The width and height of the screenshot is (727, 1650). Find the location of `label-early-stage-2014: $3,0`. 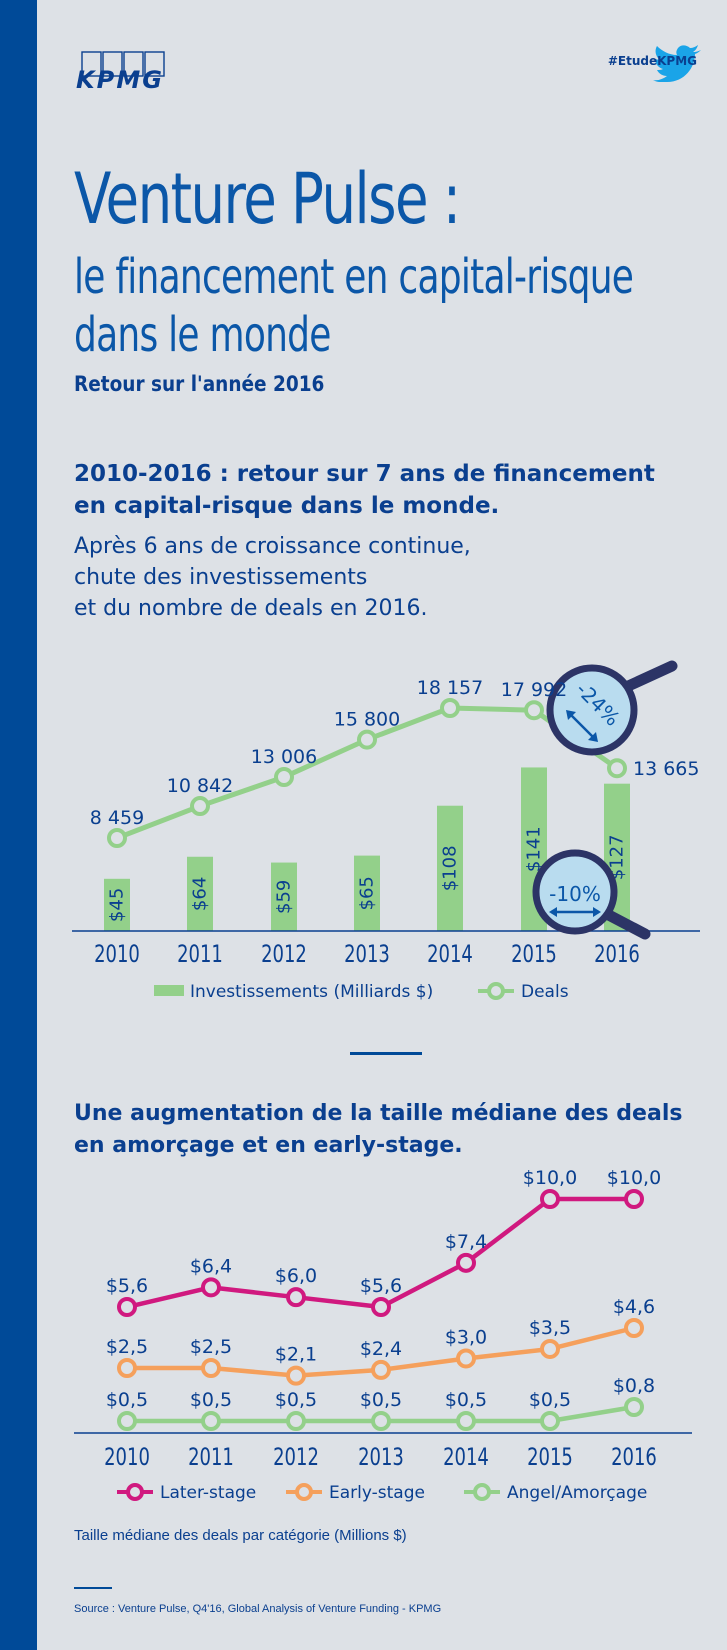

label-early-stage-2014: $3,0 is located at coordinates (466, 1337).